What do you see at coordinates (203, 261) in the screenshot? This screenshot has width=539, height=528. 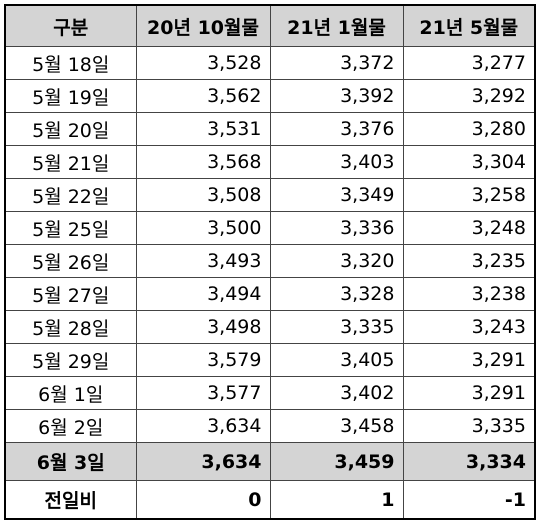 I see `price-cell: 3,493` at bounding box center [203, 261].